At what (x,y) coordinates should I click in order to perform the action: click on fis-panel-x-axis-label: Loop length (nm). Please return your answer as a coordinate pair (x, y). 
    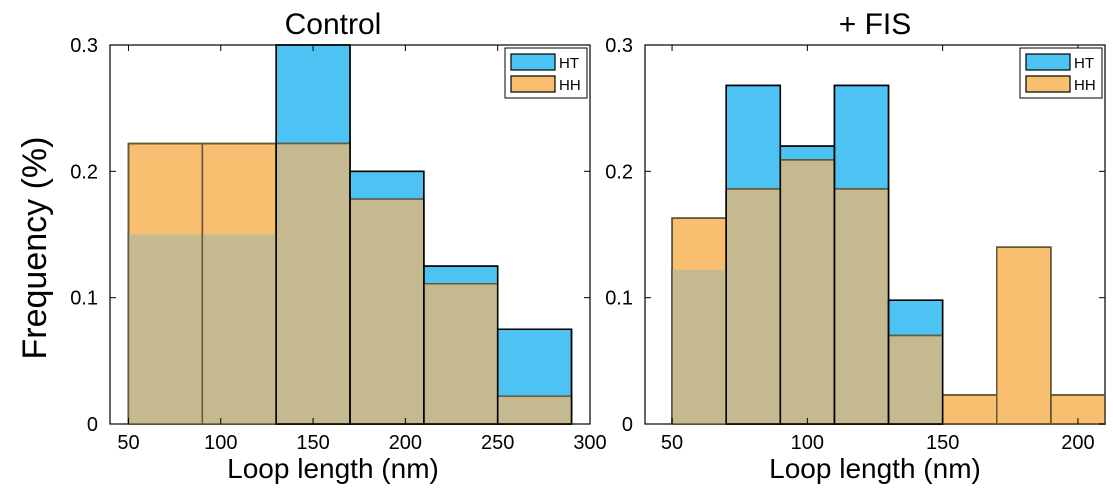
    Looking at the image, I should click on (875, 468).